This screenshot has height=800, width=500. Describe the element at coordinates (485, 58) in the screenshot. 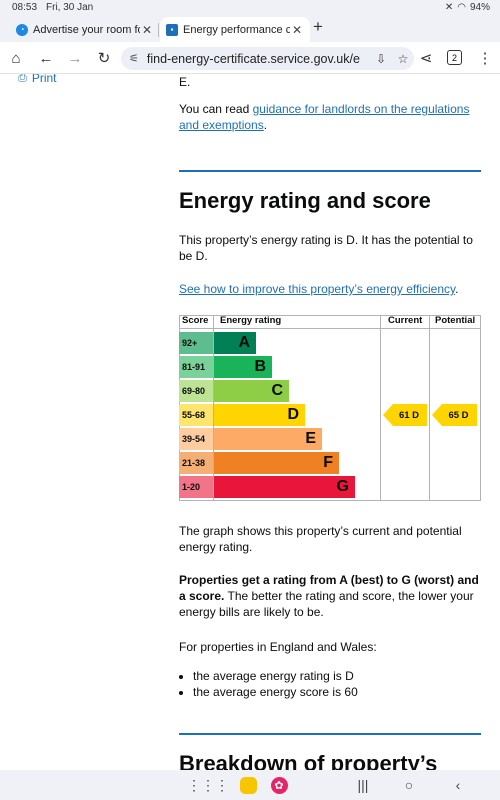

I see `more-menu-icon: ⋮` at that location.